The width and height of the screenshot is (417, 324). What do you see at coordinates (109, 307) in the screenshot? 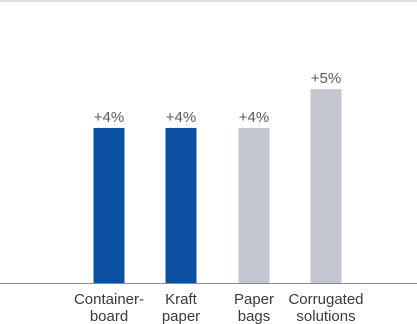
I see `category-label-1: Container-board` at bounding box center [109, 307].